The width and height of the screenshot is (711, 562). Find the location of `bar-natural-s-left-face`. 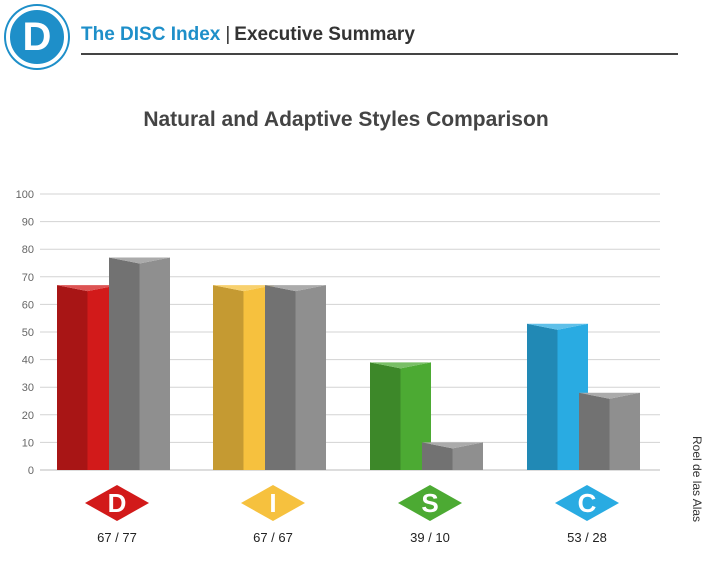

bar-natural-s-left-face is located at coordinates (385, 416).